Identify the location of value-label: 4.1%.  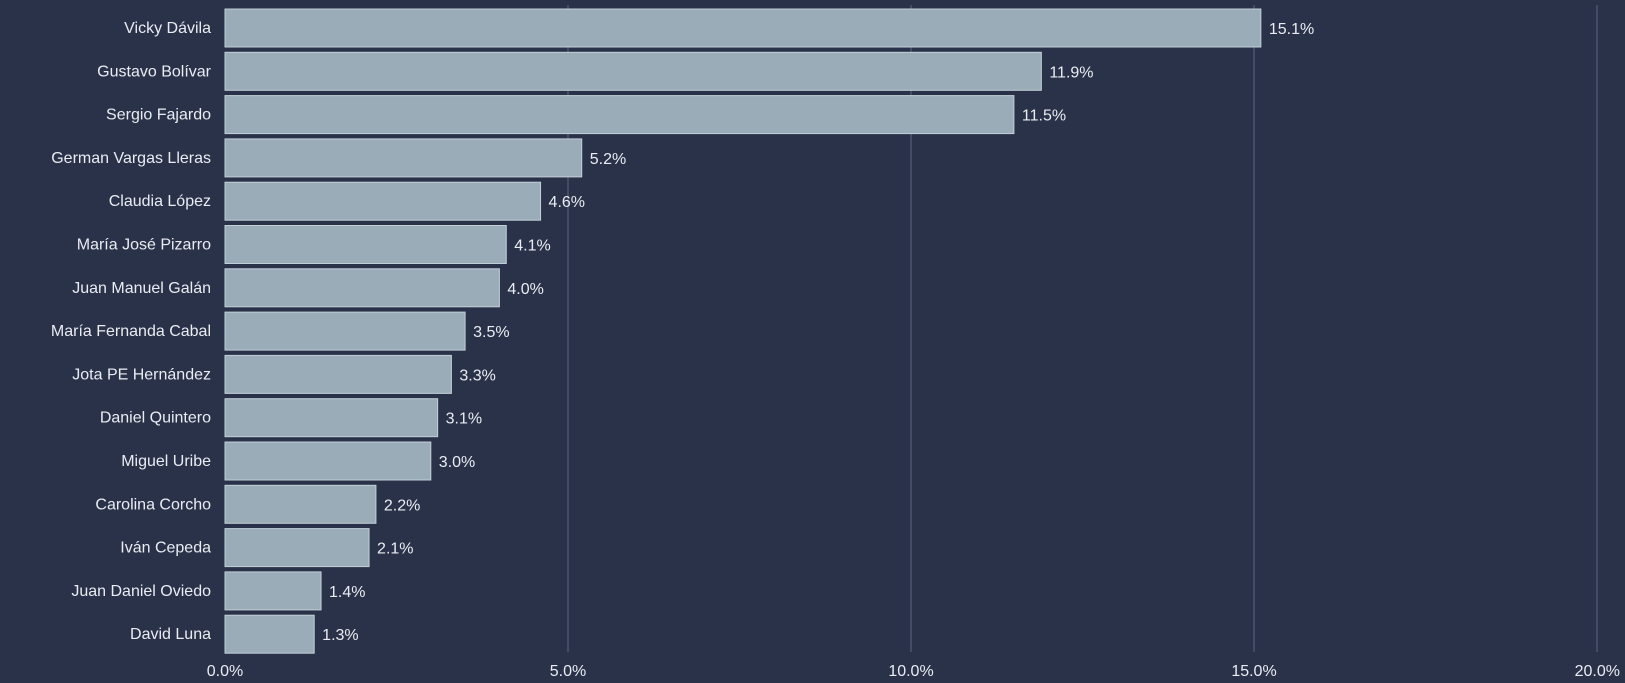
(532, 246).